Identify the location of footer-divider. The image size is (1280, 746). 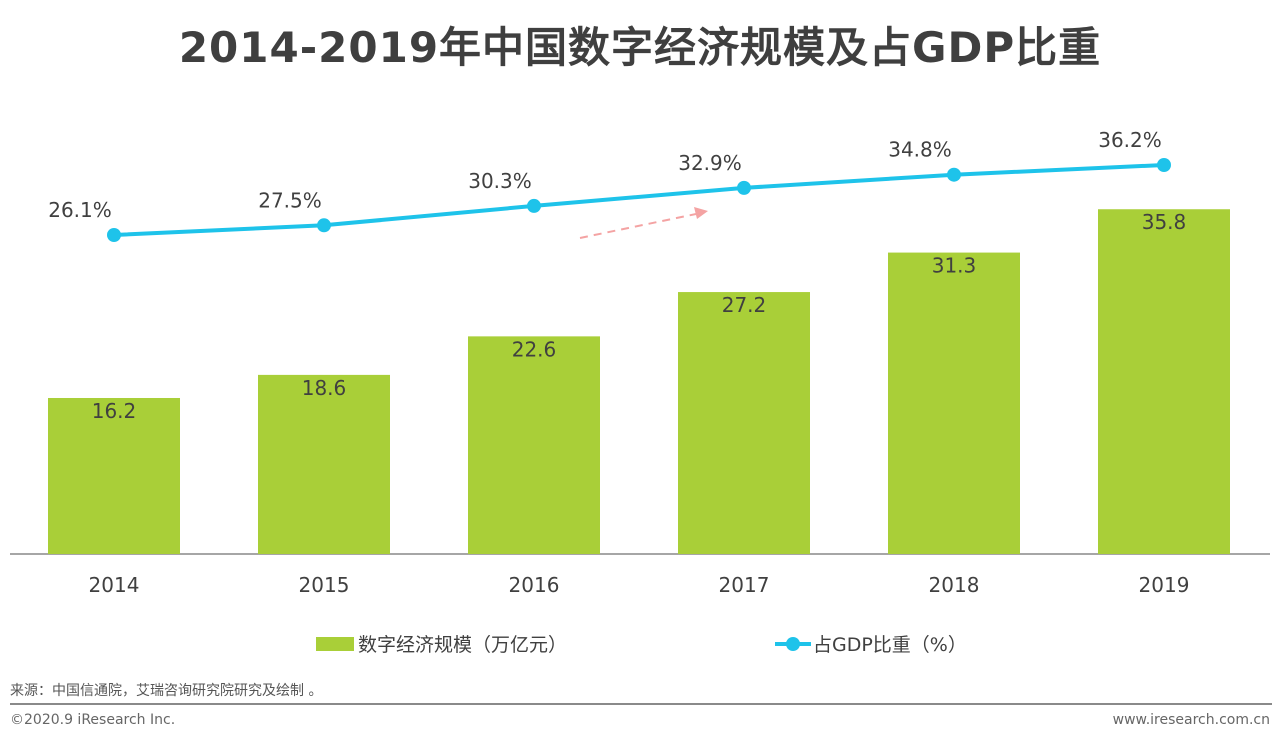
(641, 704).